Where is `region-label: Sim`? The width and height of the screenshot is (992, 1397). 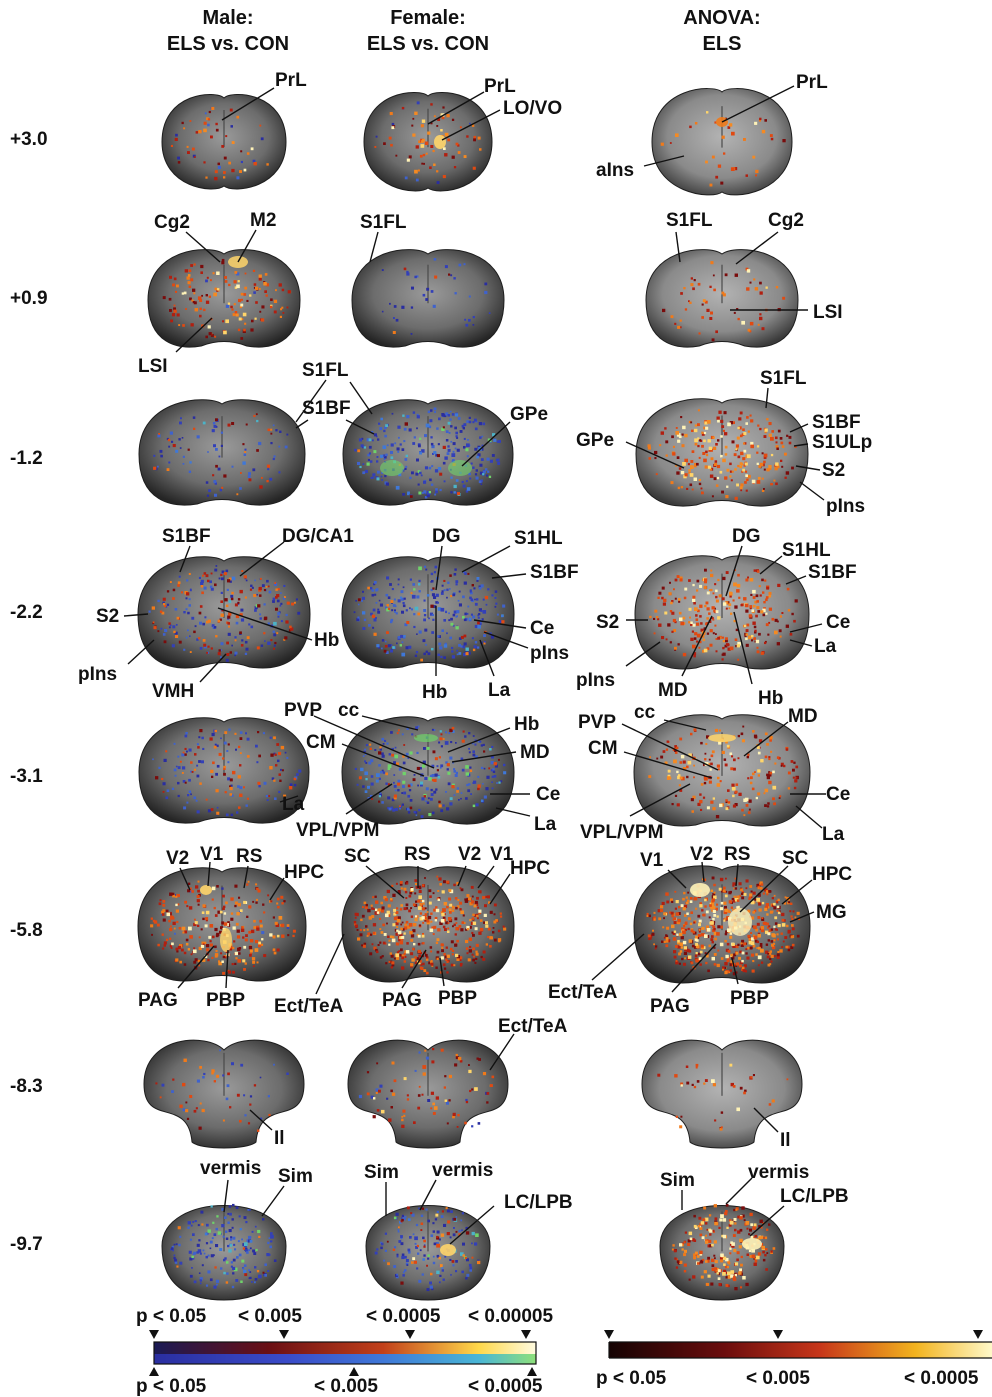
region-label: Sim is located at coordinates (677, 1180).